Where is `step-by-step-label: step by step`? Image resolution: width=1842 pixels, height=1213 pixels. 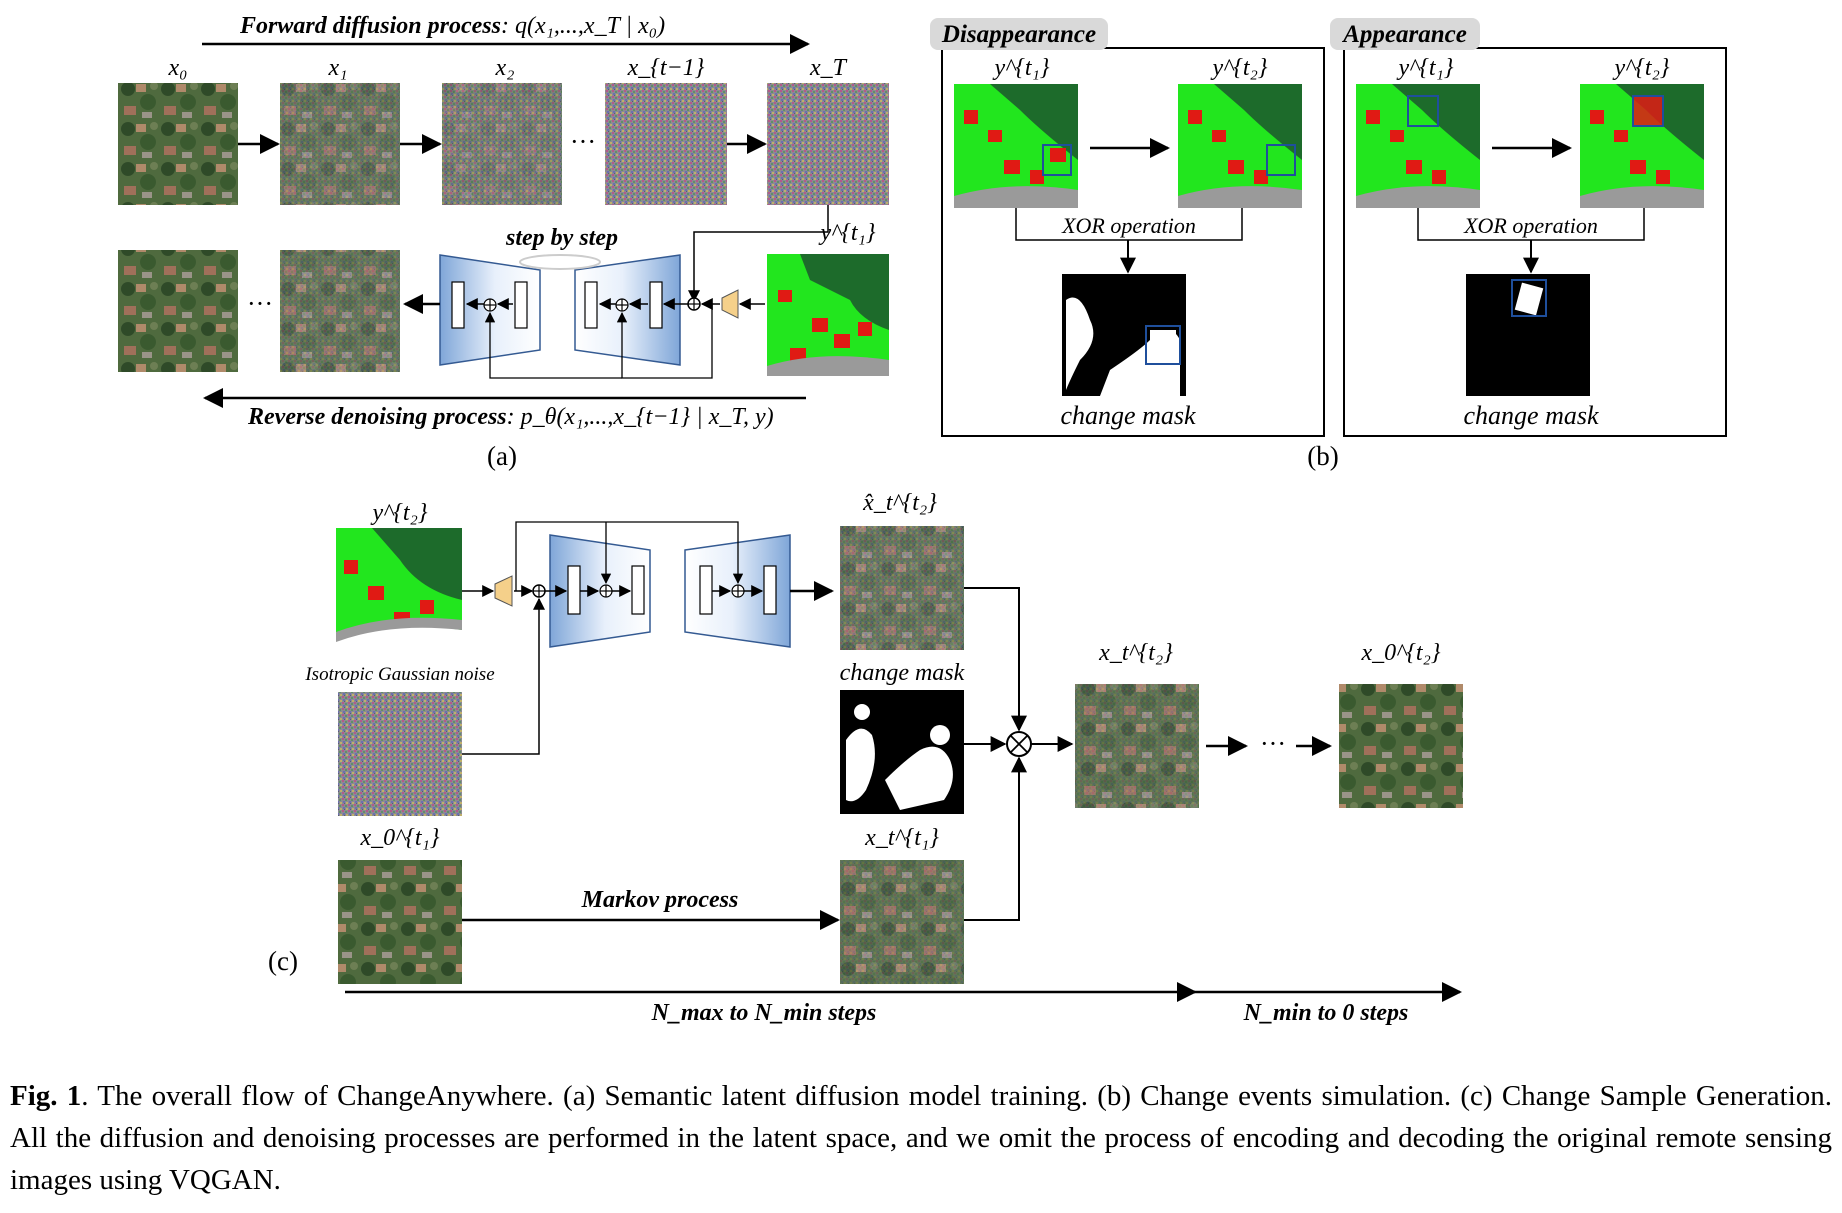
step-by-step-label: step by step is located at coordinates (561, 238).